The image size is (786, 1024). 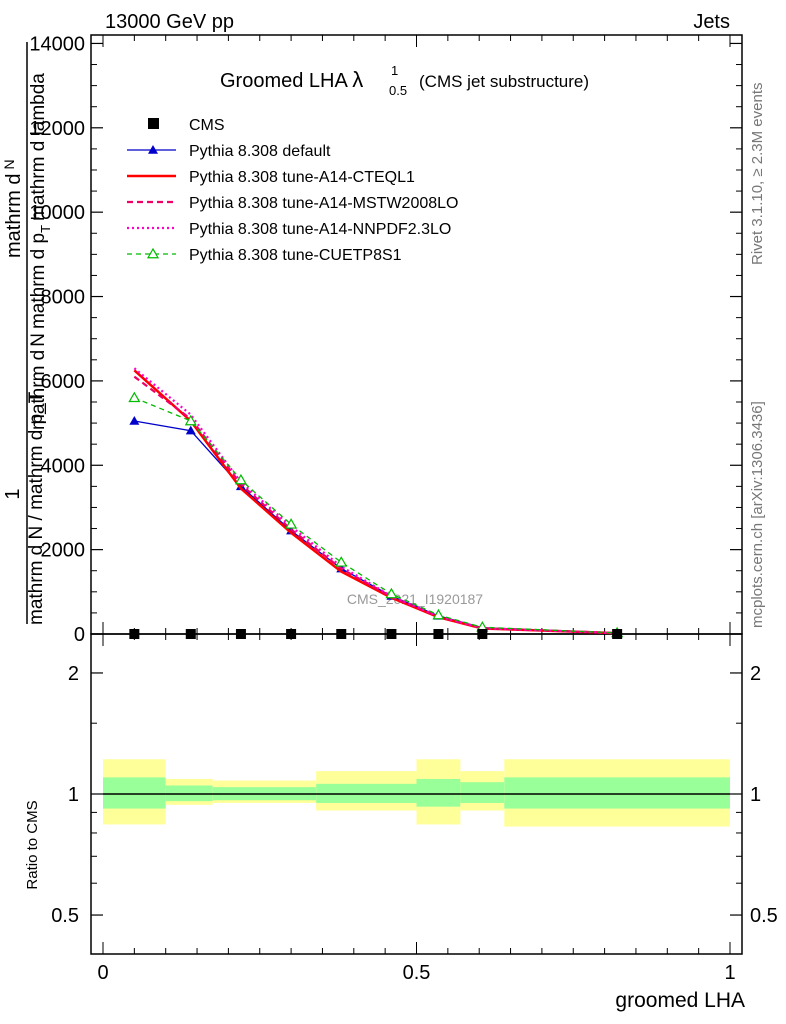 What do you see at coordinates (295, 255) in the screenshot?
I see `legend-label: Pythia 8.308 tune-CUETP8S1` at bounding box center [295, 255].